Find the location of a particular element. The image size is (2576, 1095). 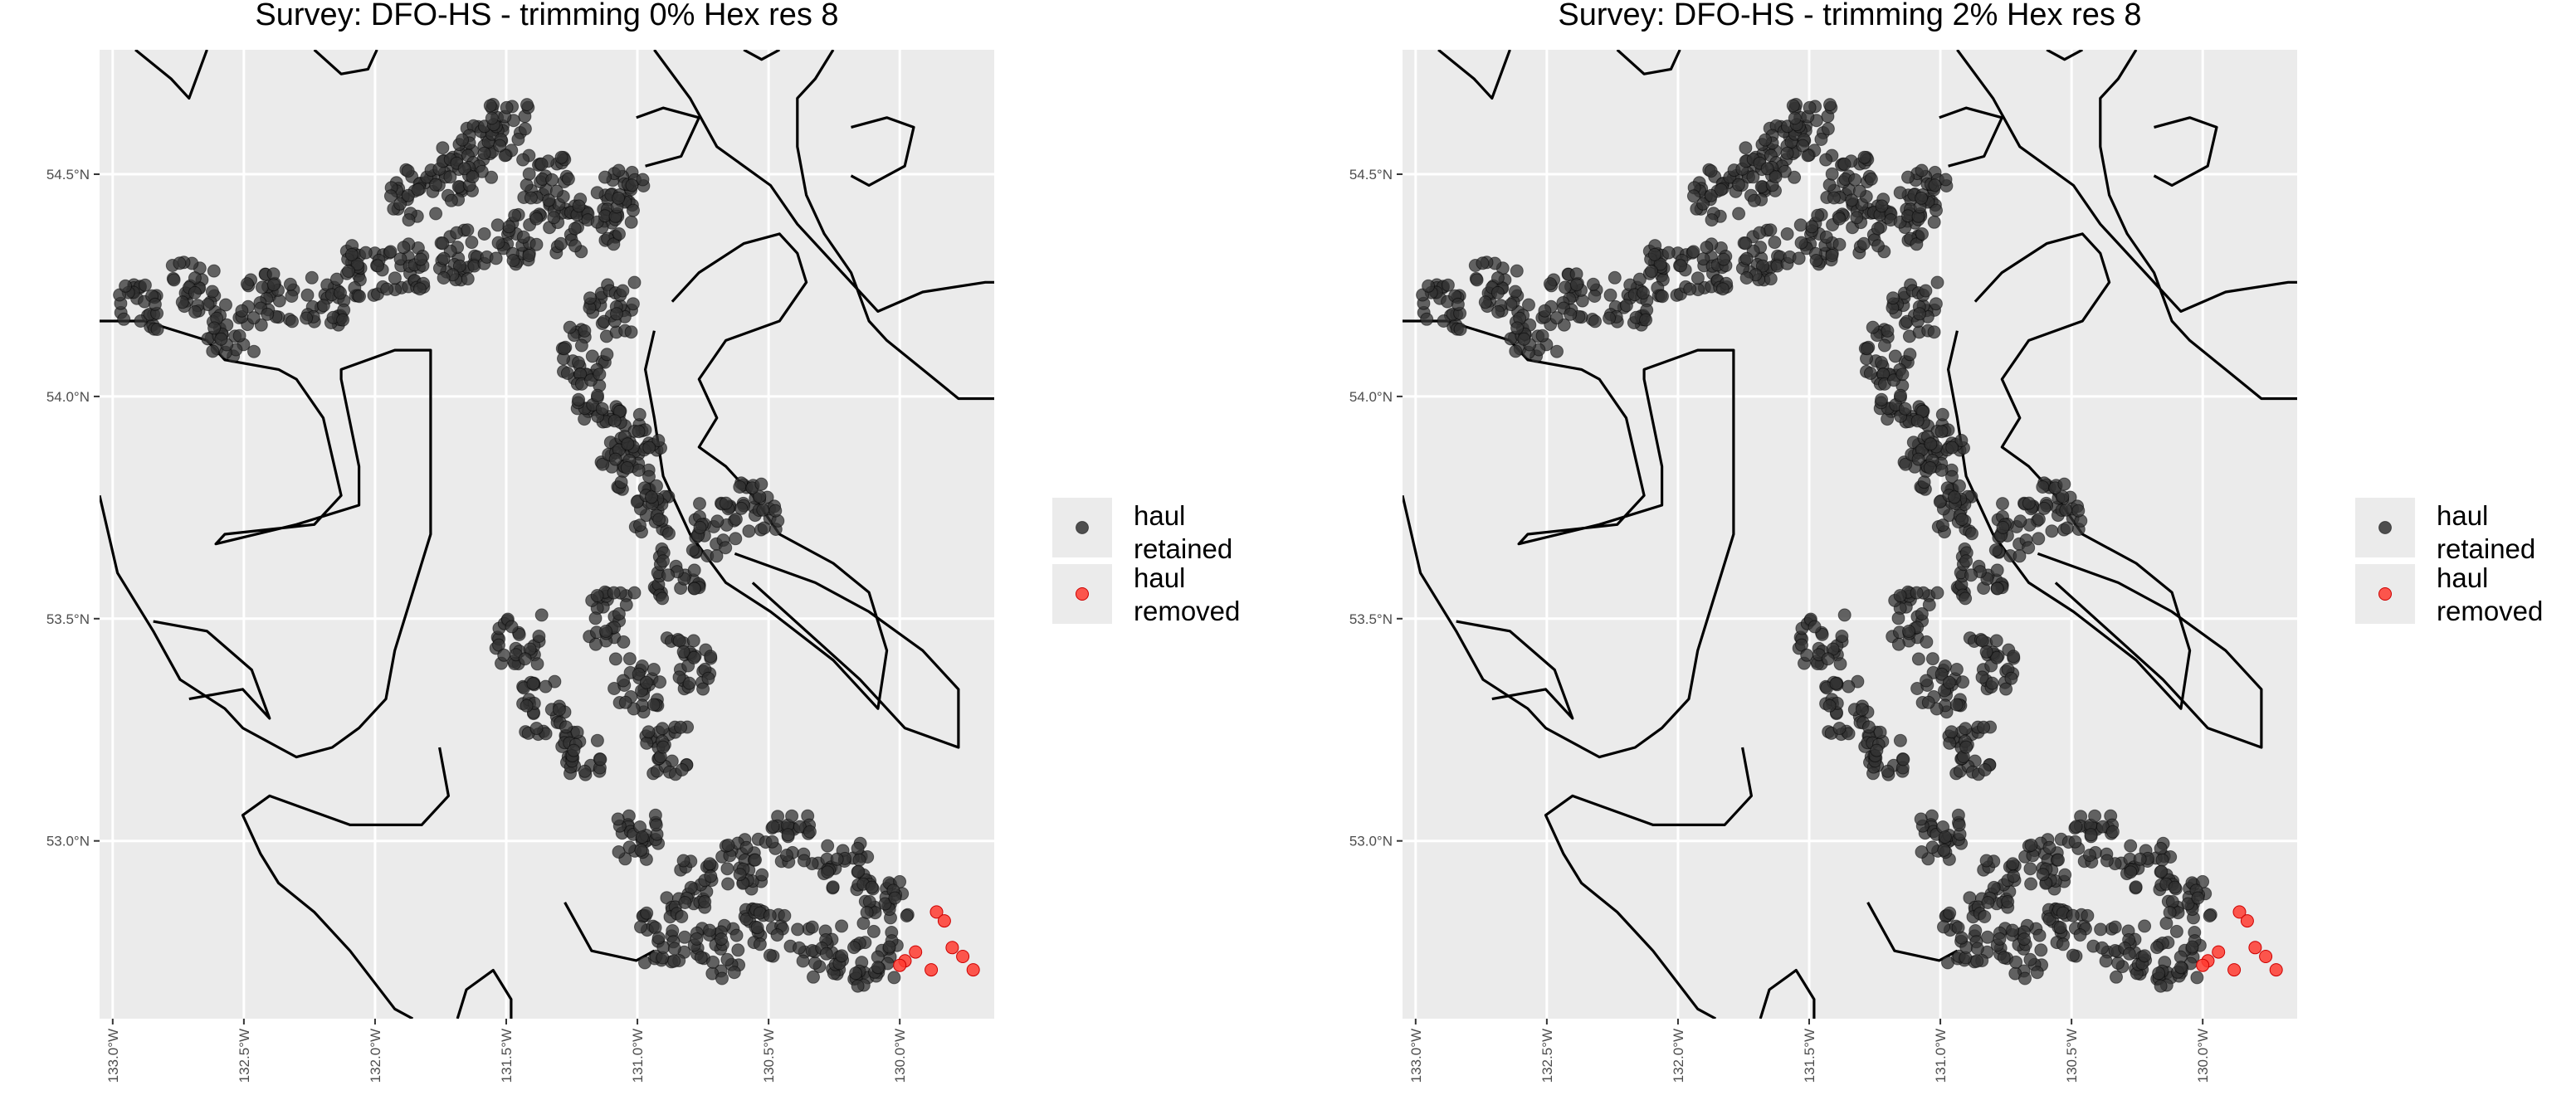

x-tick-label: 130.0°W is located at coordinates (900, 1056).